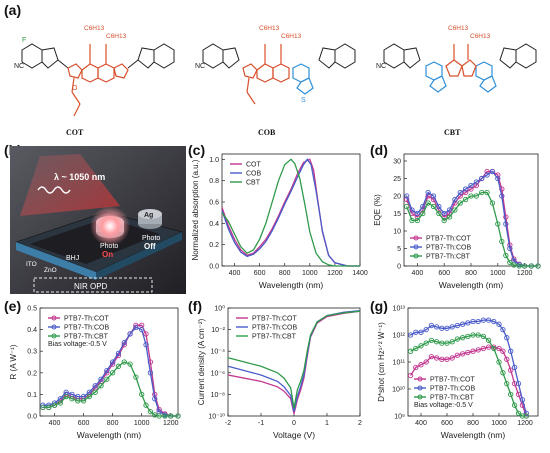  I want to click on chart-d-ytick-label: 5, so click(399, 249).